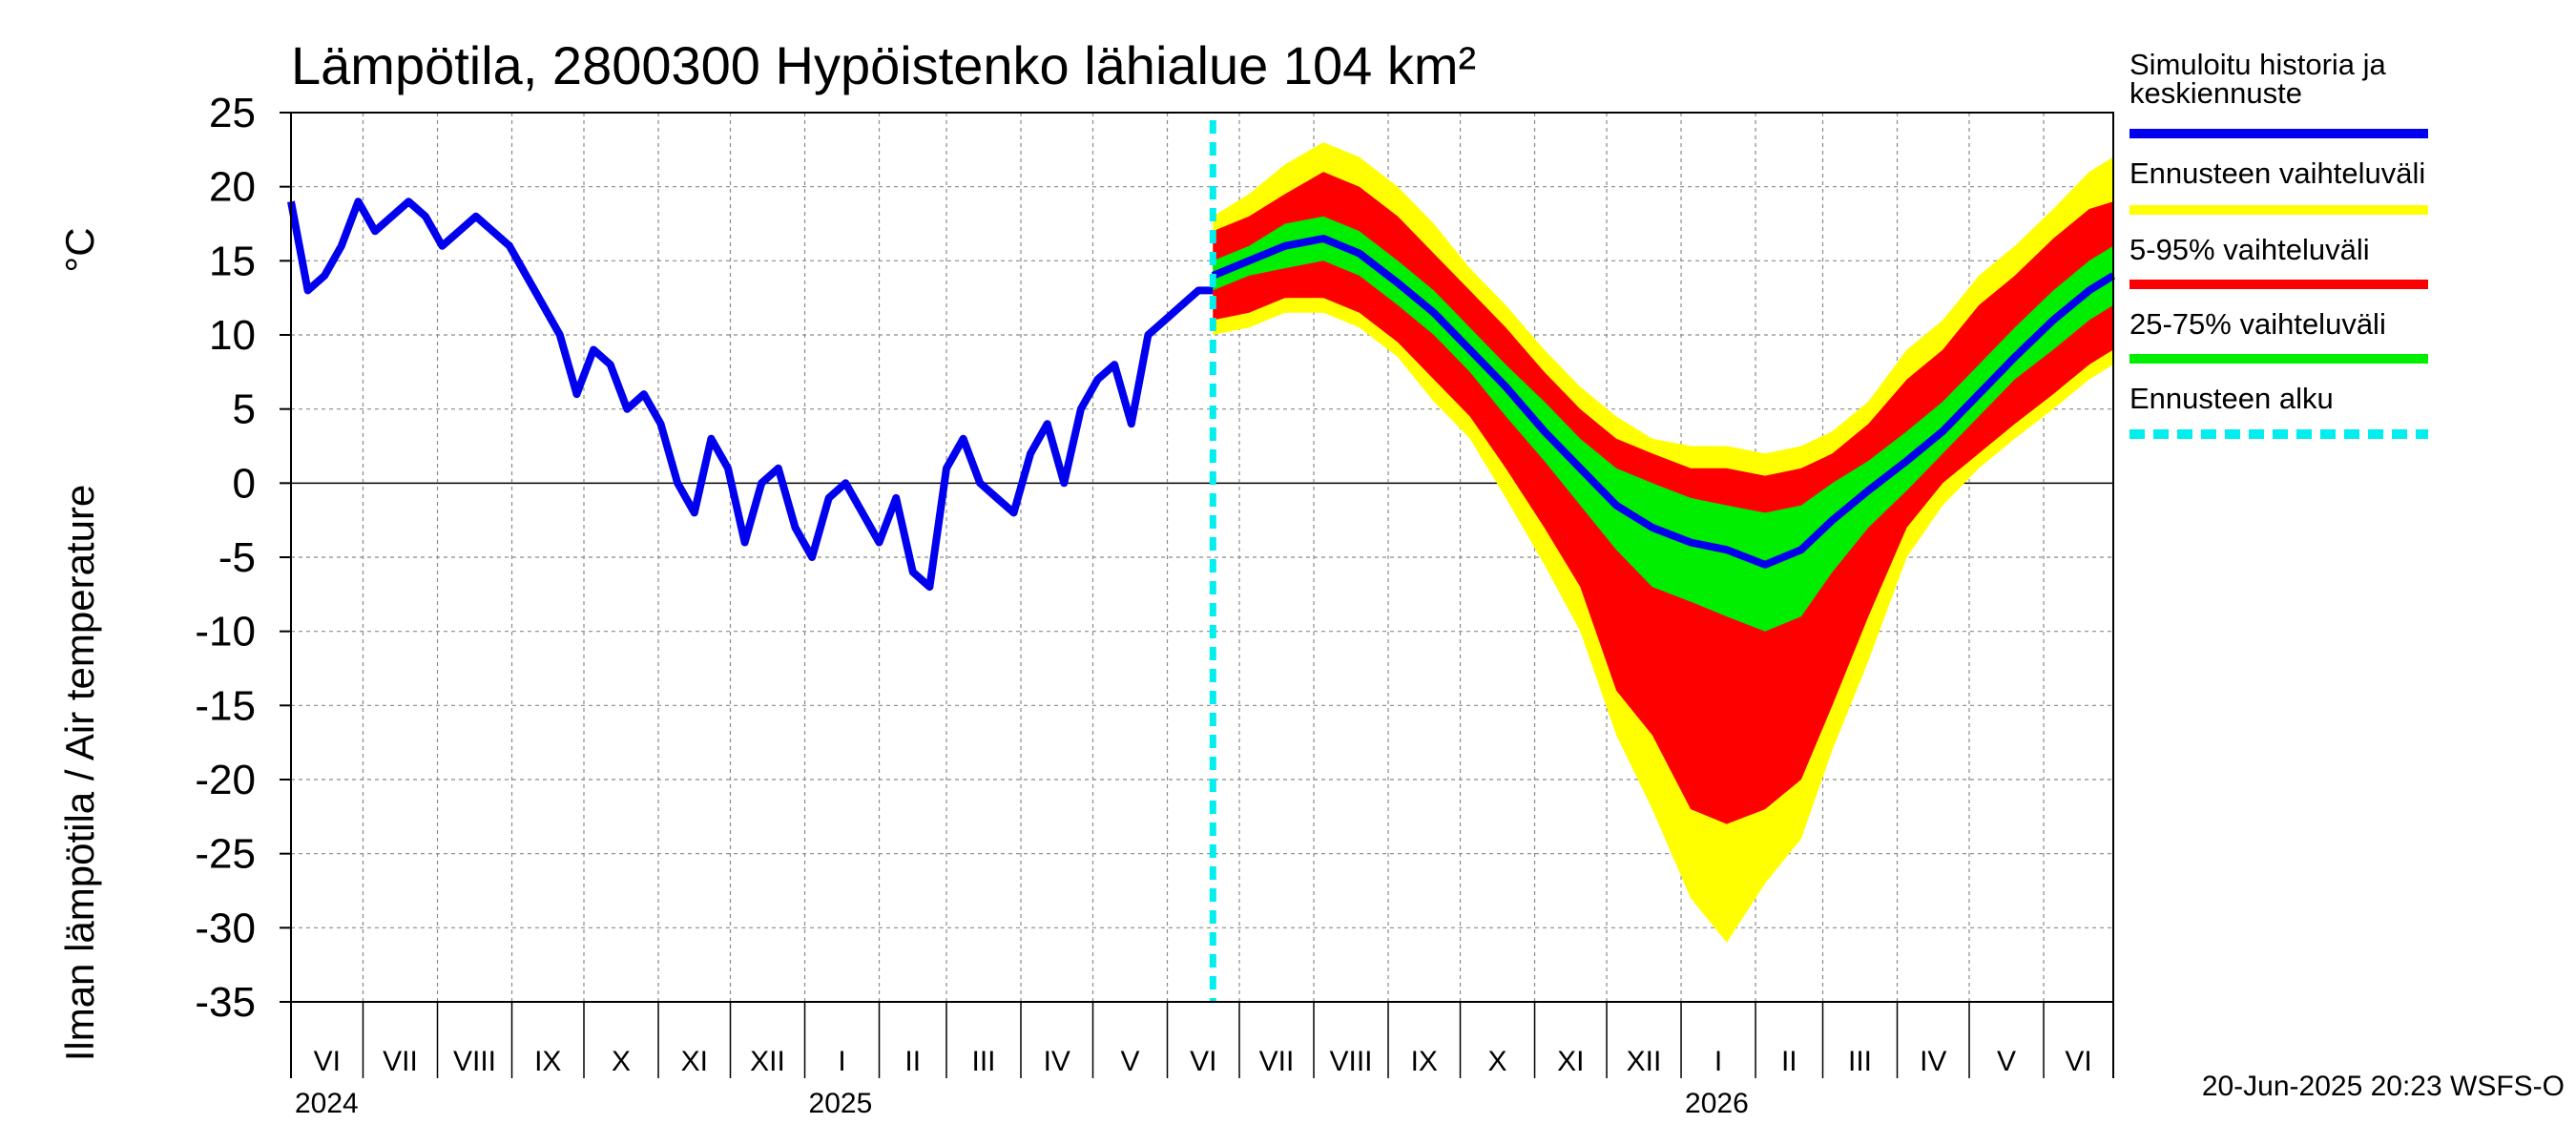 The image size is (2576, 1145). I want to click on y-tick-label: -10, so click(225, 633).